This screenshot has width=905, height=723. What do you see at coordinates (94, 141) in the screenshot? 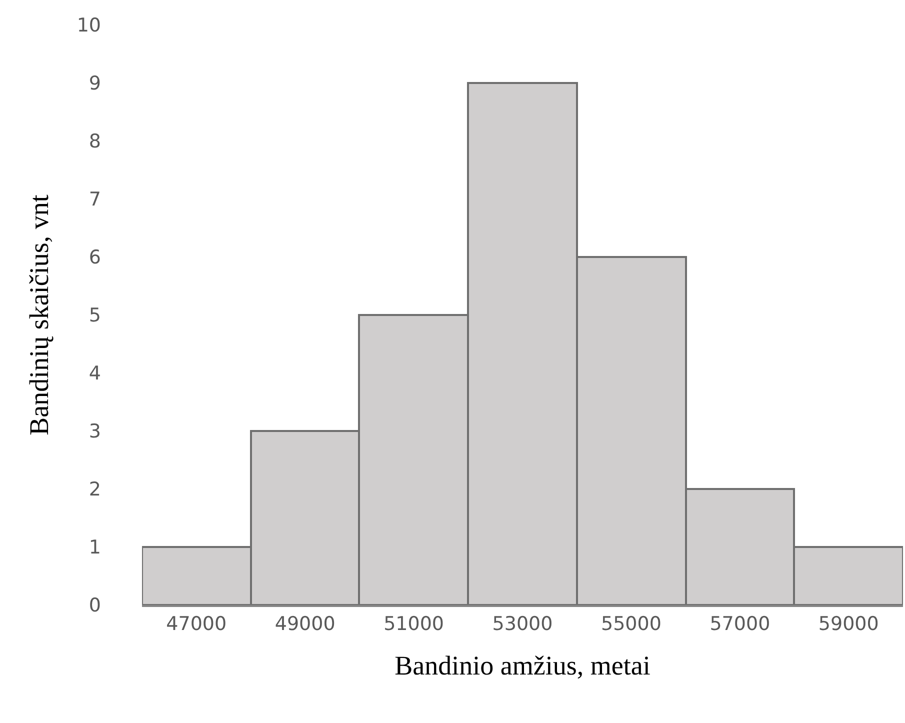
I see `y-tick-label: 8` at bounding box center [94, 141].